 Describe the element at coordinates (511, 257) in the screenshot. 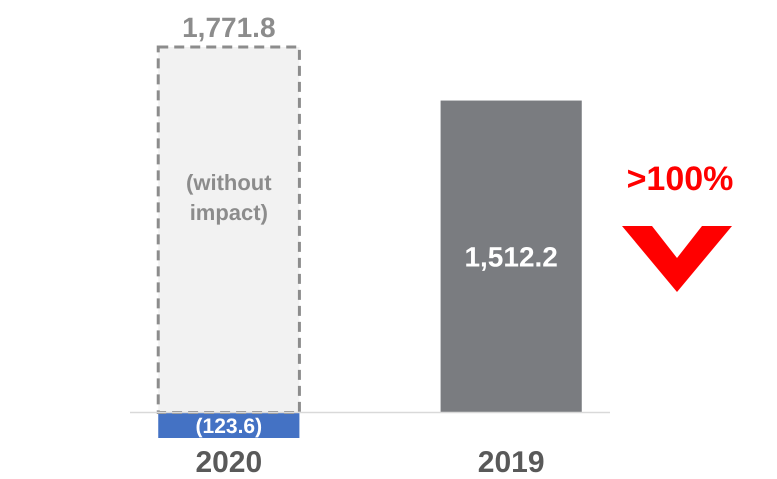

I see `data-label: 1,512.2` at that location.